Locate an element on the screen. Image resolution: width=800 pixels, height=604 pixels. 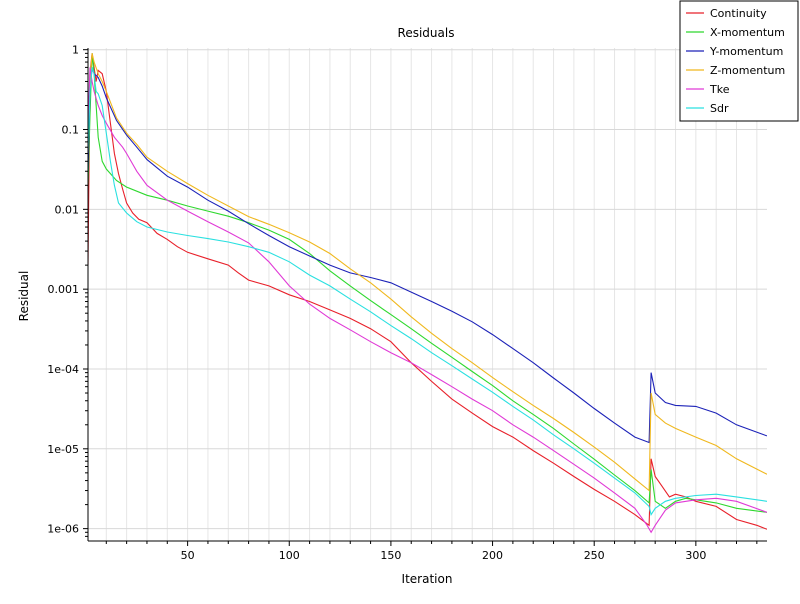
x-tick-label: 200 is located at coordinates (492, 555).